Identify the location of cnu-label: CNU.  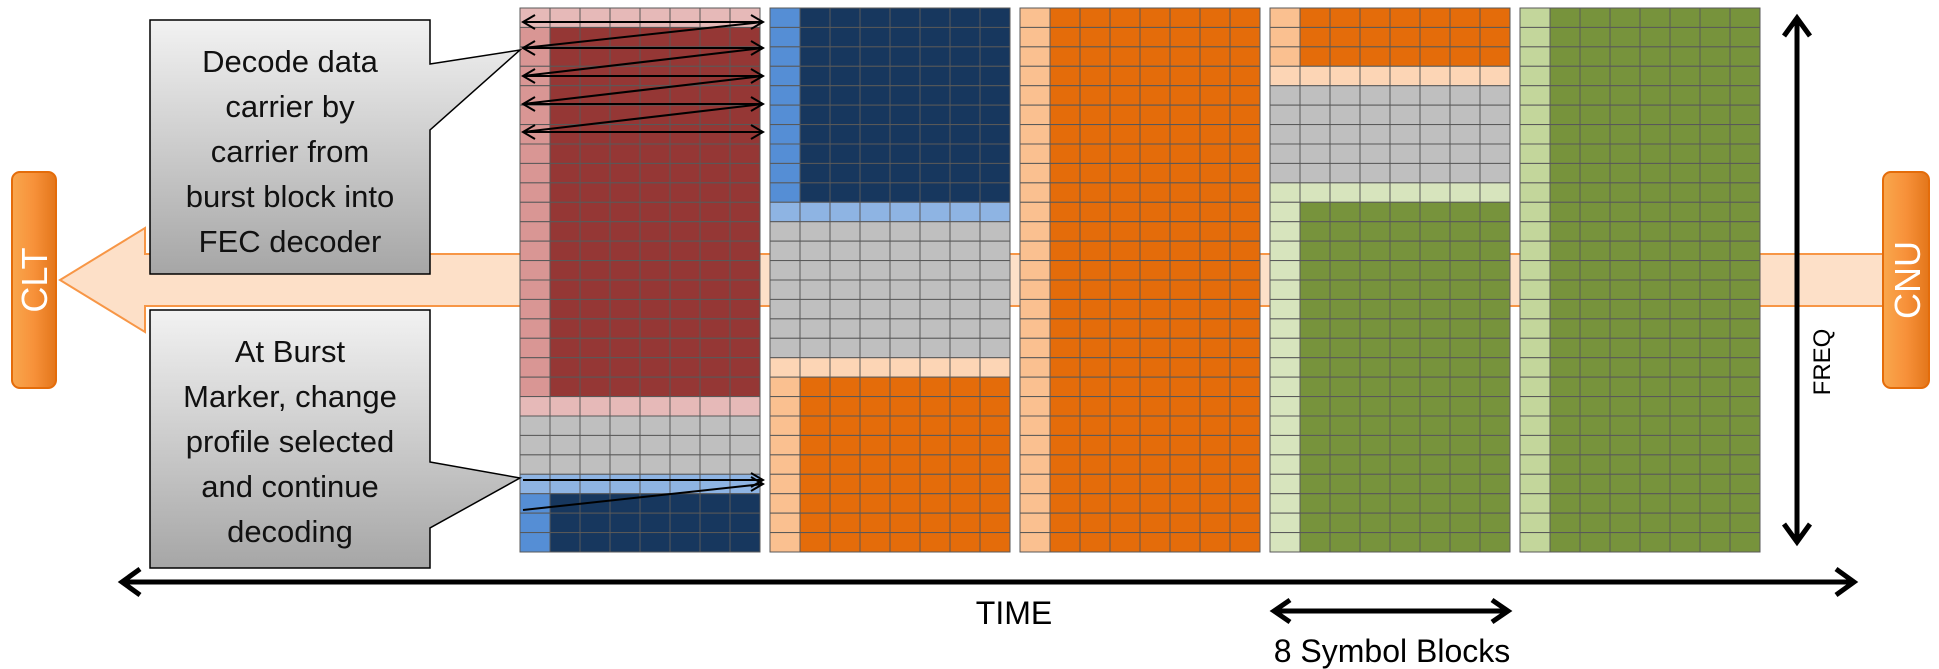
(1907, 280).